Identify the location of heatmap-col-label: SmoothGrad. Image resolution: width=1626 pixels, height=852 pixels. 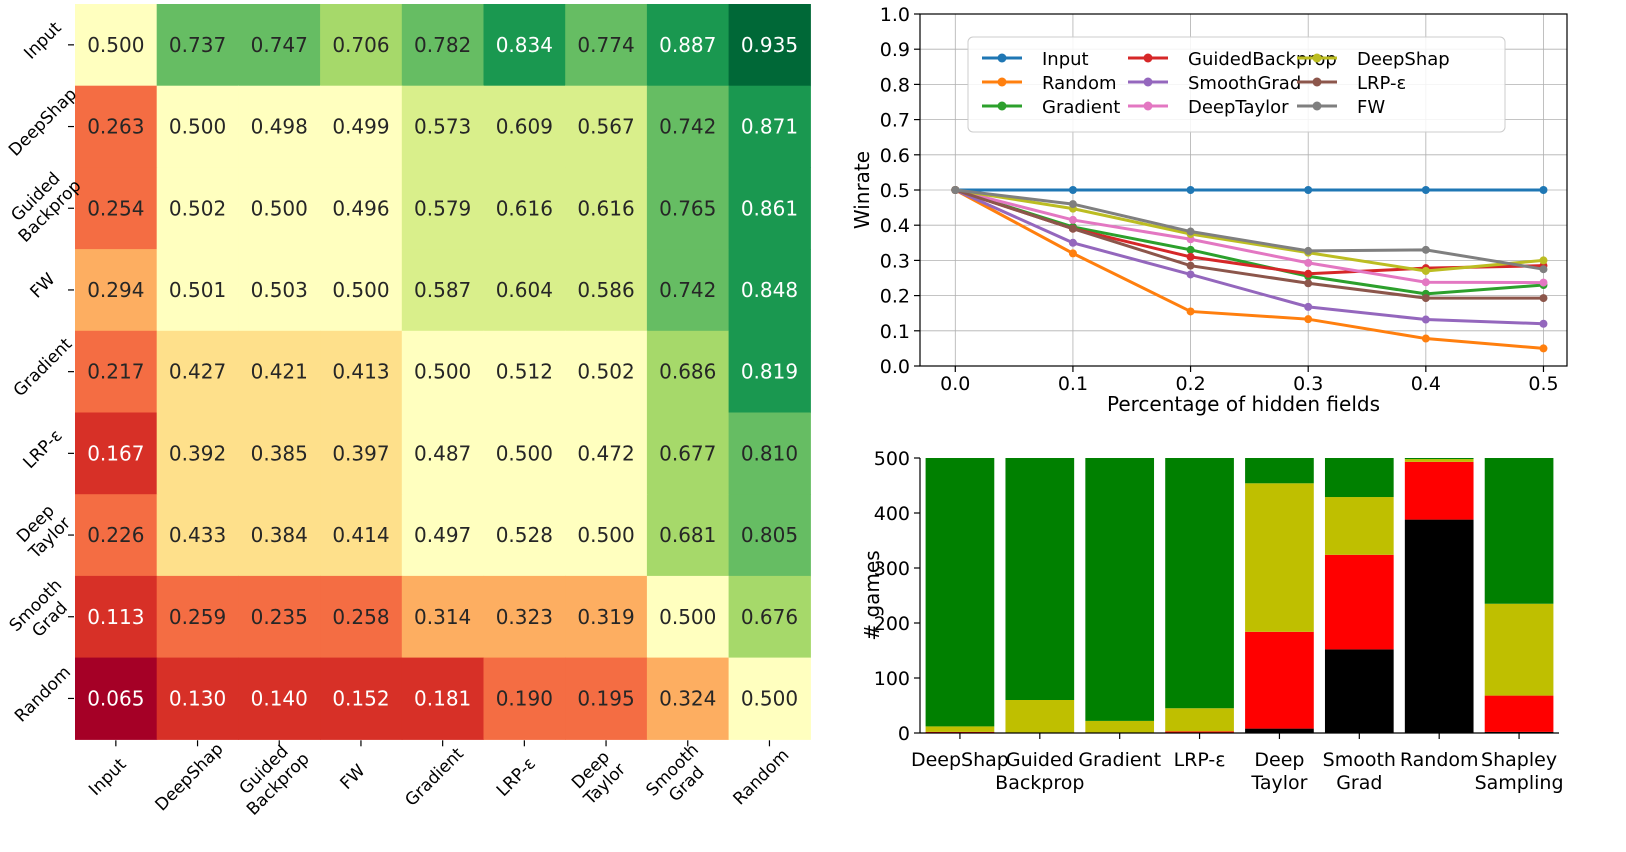
(679, 777).